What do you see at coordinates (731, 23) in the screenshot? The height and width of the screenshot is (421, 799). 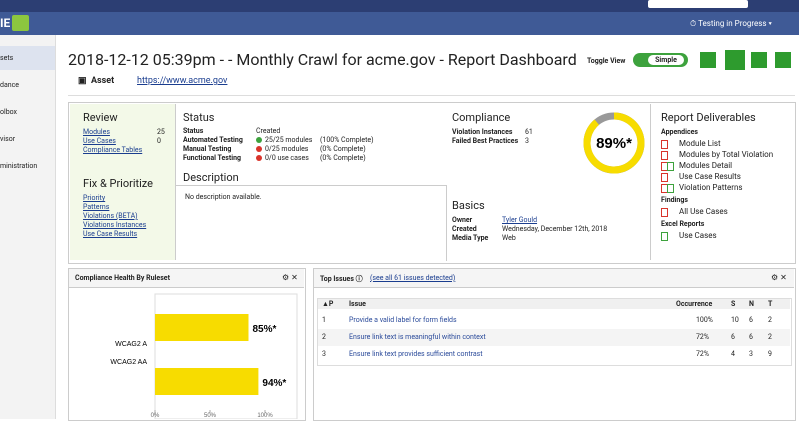 I see `status-menu: ⏱ Testing in Progress ▾` at bounding box center [731, 23].